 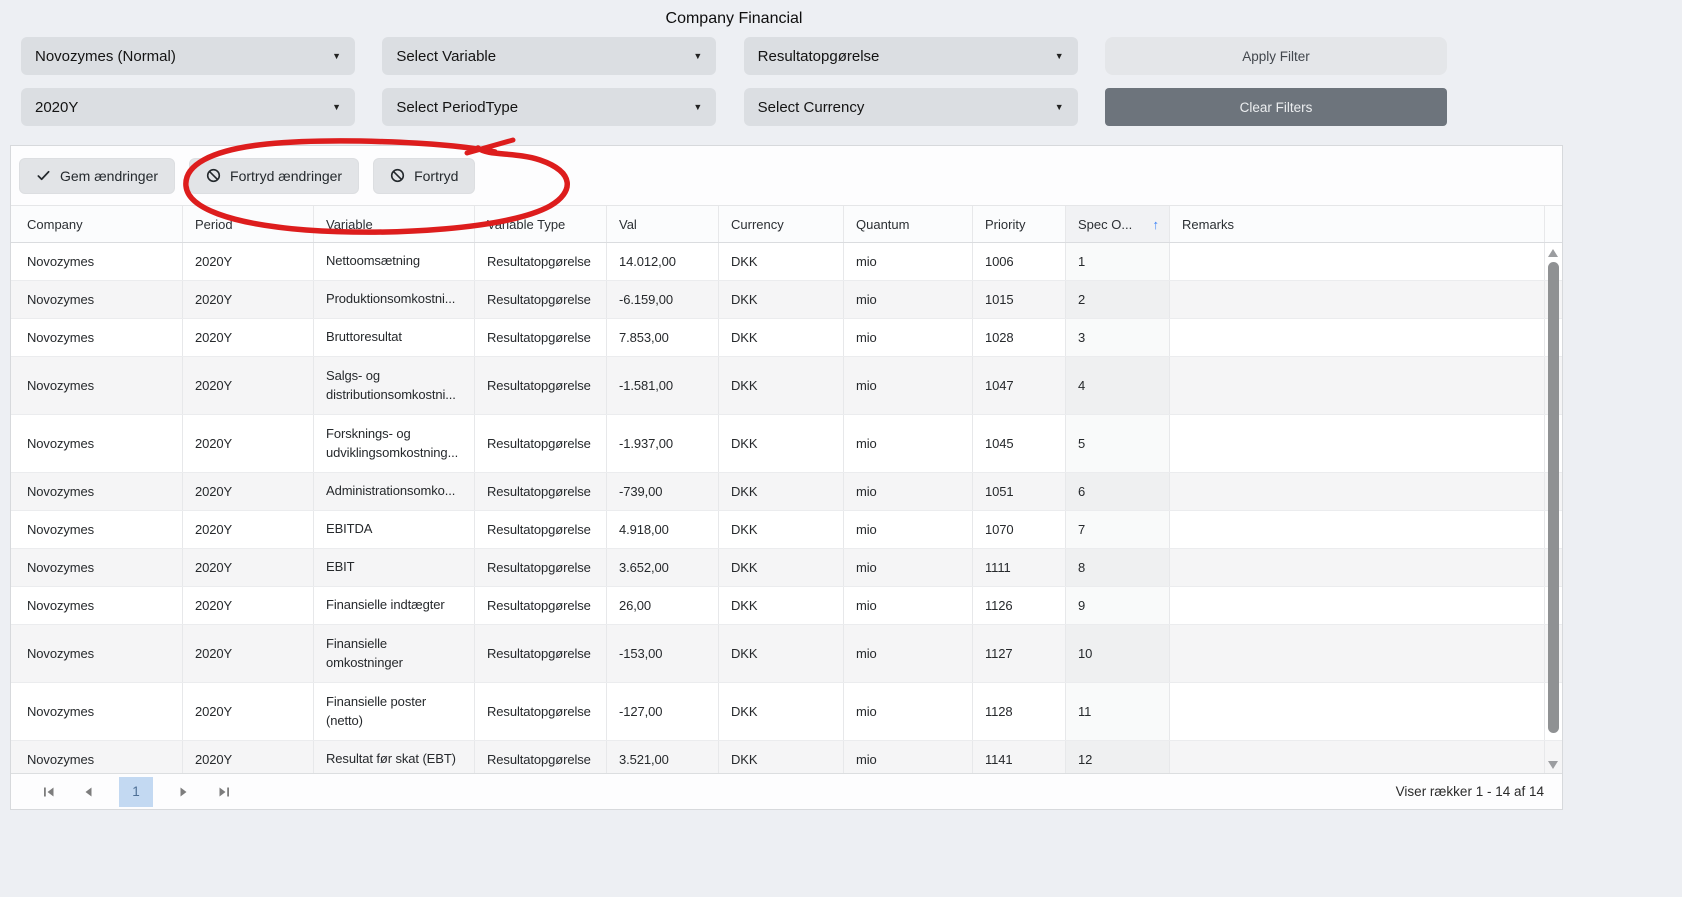 I want to click on cell-val: 14.012,00, so click(x=663, y=261).